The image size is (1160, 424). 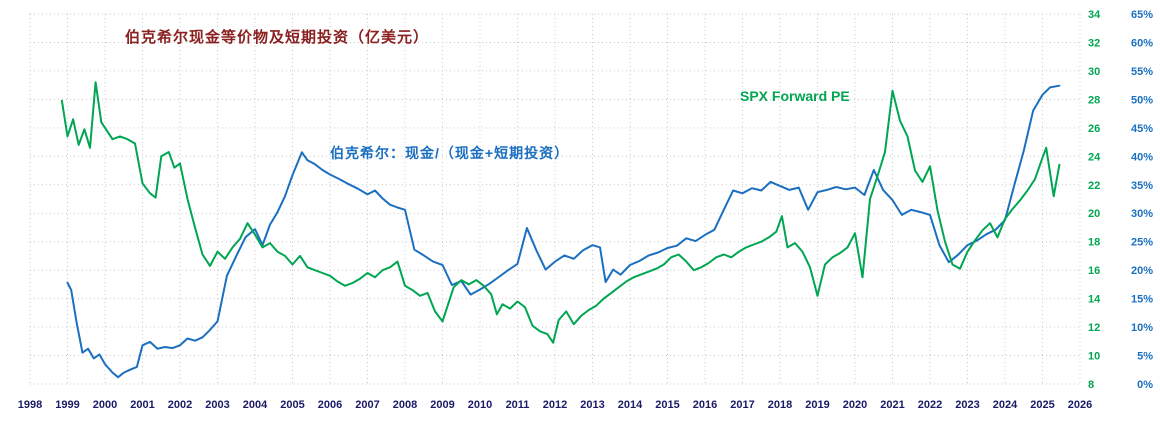 I want to click on blue-axis-tick-label: 30%, so click(x=1142, y=214).